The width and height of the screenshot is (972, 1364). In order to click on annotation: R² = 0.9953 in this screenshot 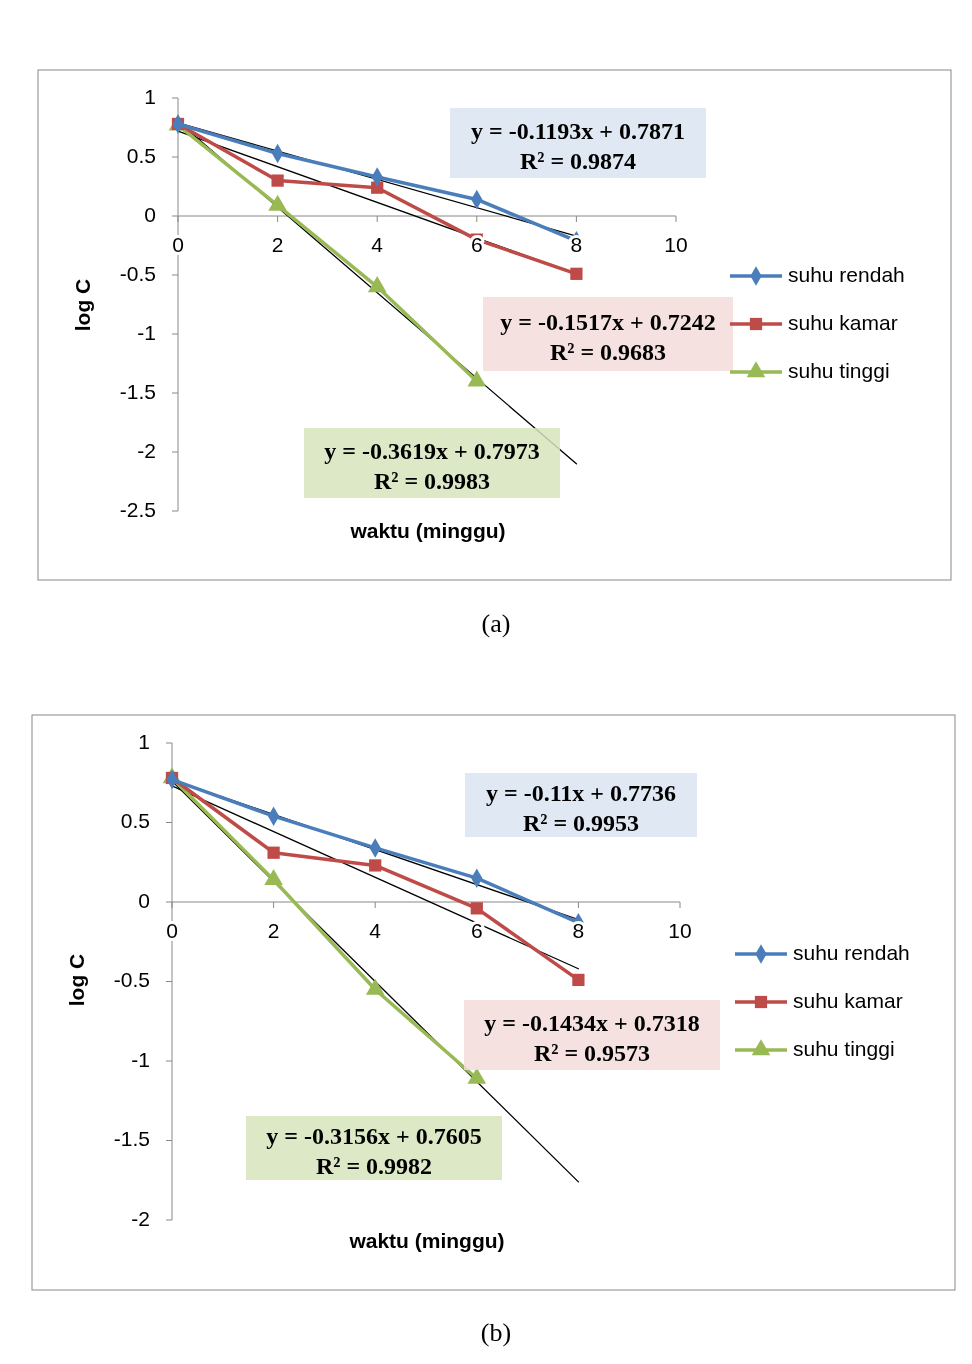, I will do `click(581, 823)`.